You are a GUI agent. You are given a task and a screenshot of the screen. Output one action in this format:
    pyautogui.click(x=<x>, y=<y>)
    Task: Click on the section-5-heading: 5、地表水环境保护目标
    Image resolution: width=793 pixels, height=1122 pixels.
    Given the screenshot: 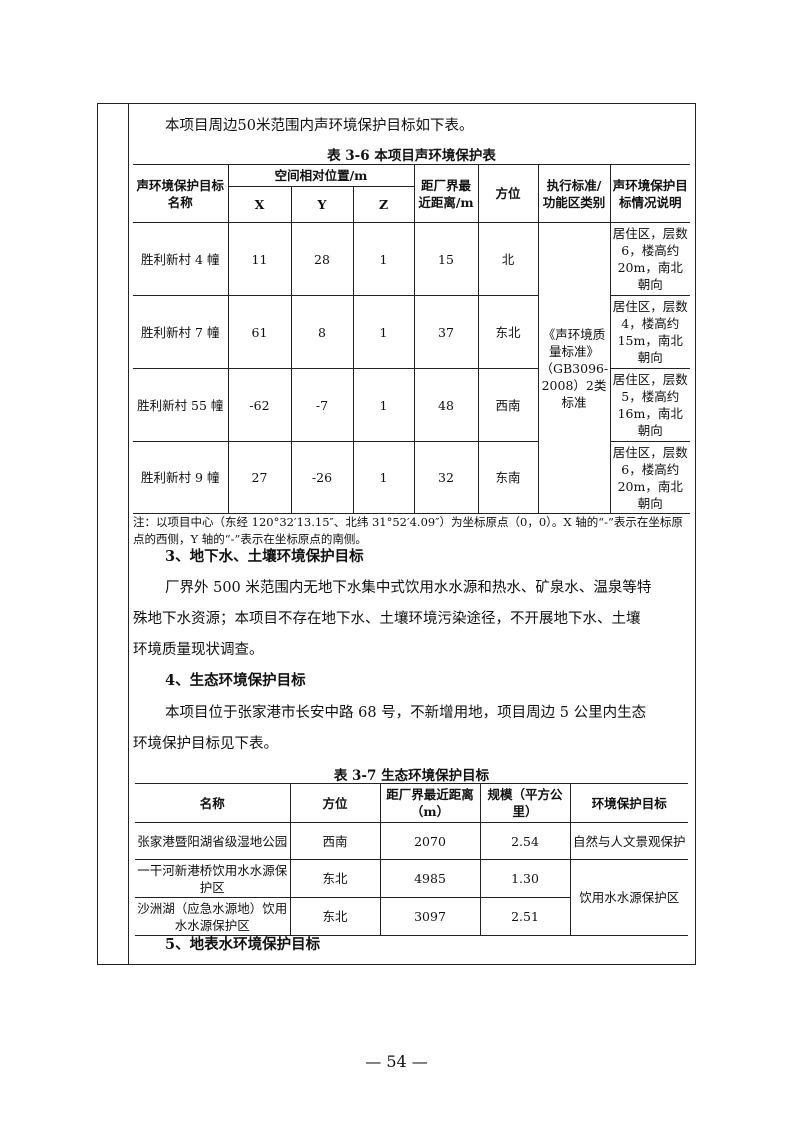 What is the action you would take?
    pyautogui.click(x=243, y=944)
    